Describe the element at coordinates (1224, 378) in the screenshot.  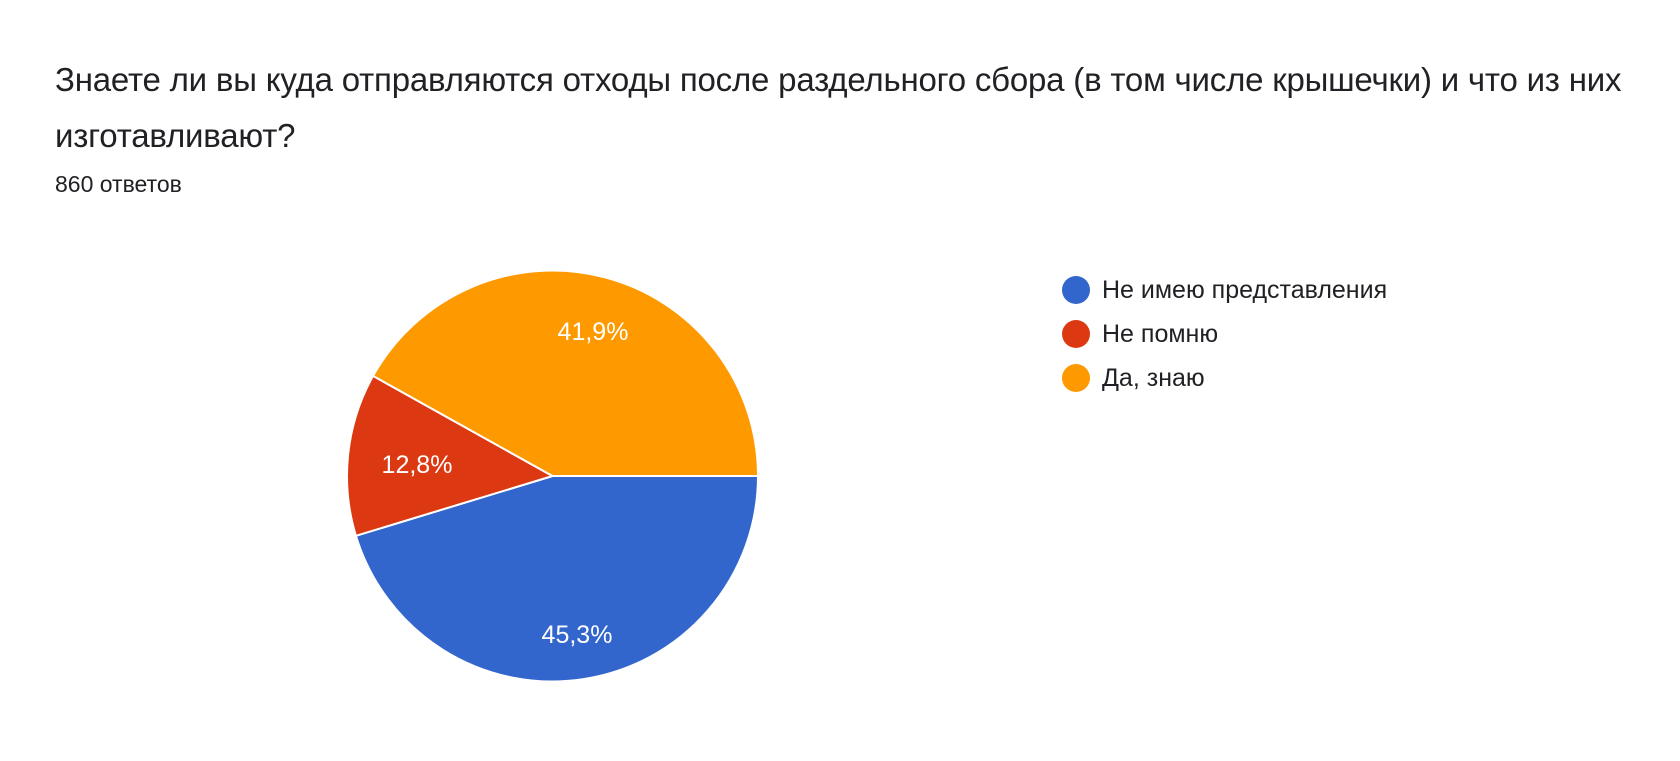
I see `legend-item-yes-know: Да, знаю` at that location.